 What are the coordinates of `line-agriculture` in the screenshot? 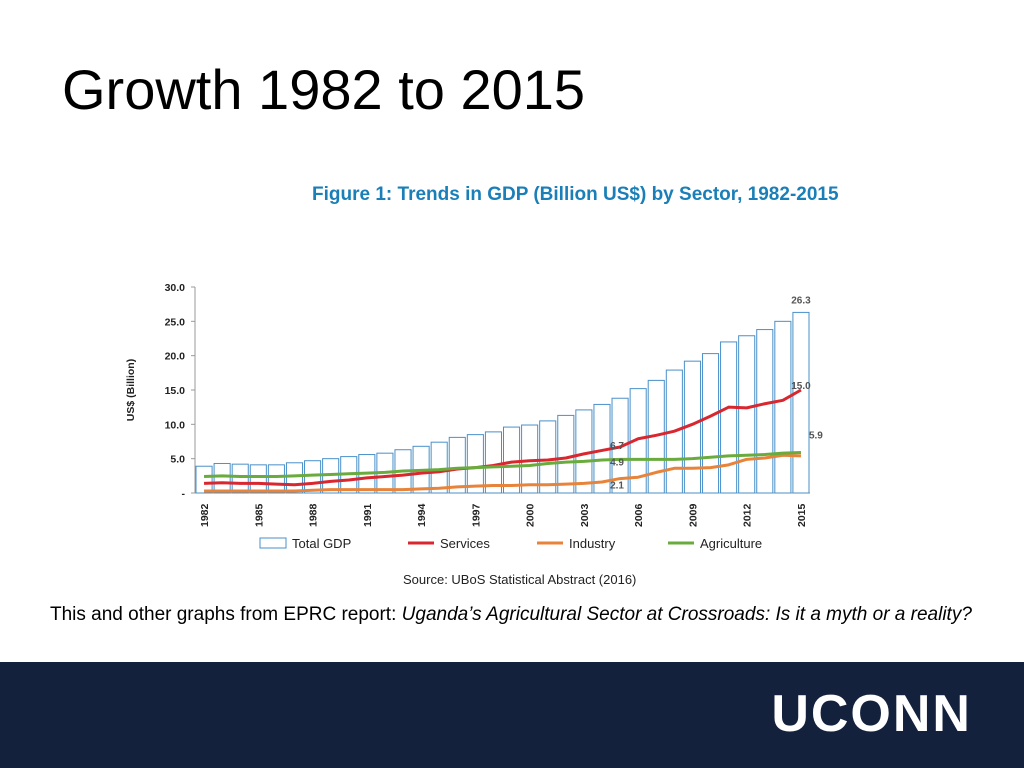 It's located at (502, 464).